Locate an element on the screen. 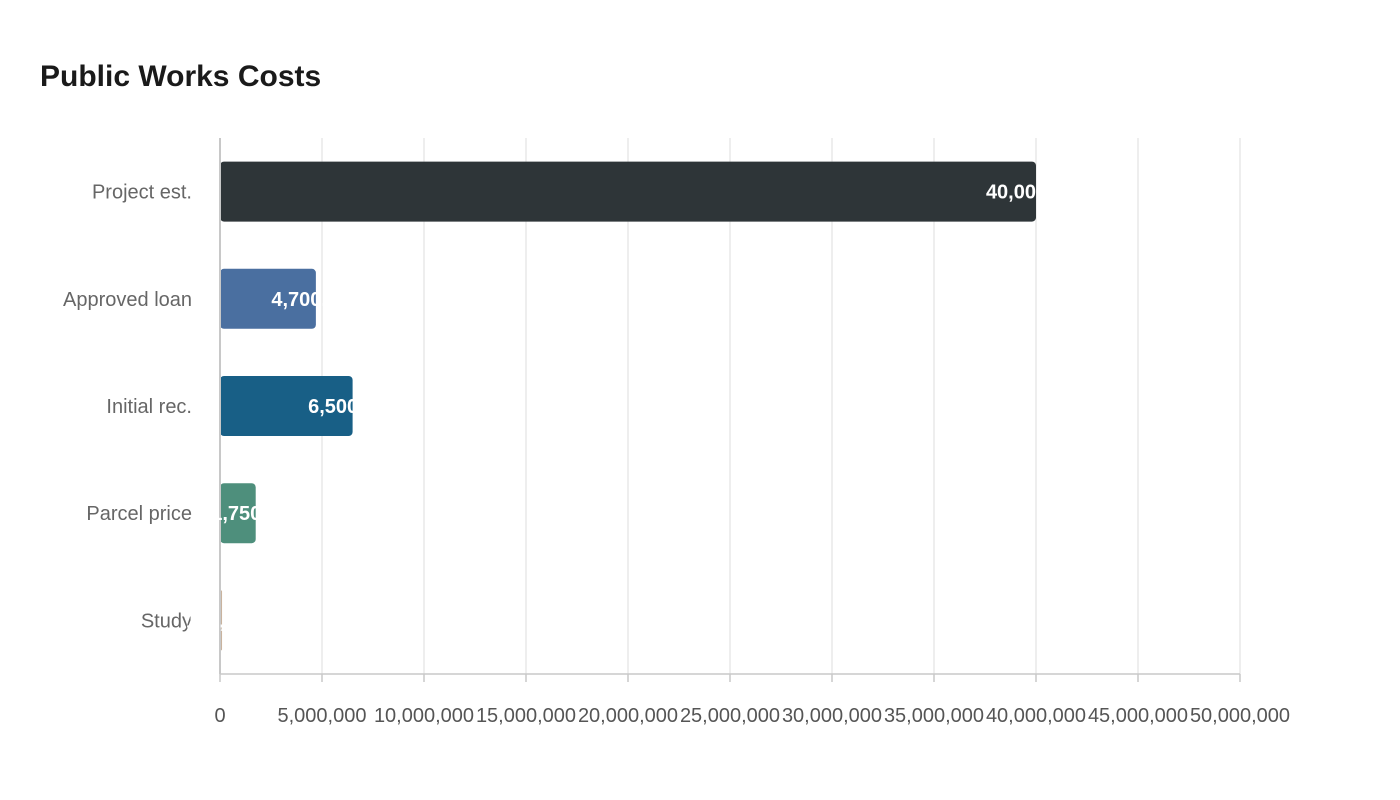 The image size is (1400, 800). bar-initial-rec is located at coordinates (286, 406).